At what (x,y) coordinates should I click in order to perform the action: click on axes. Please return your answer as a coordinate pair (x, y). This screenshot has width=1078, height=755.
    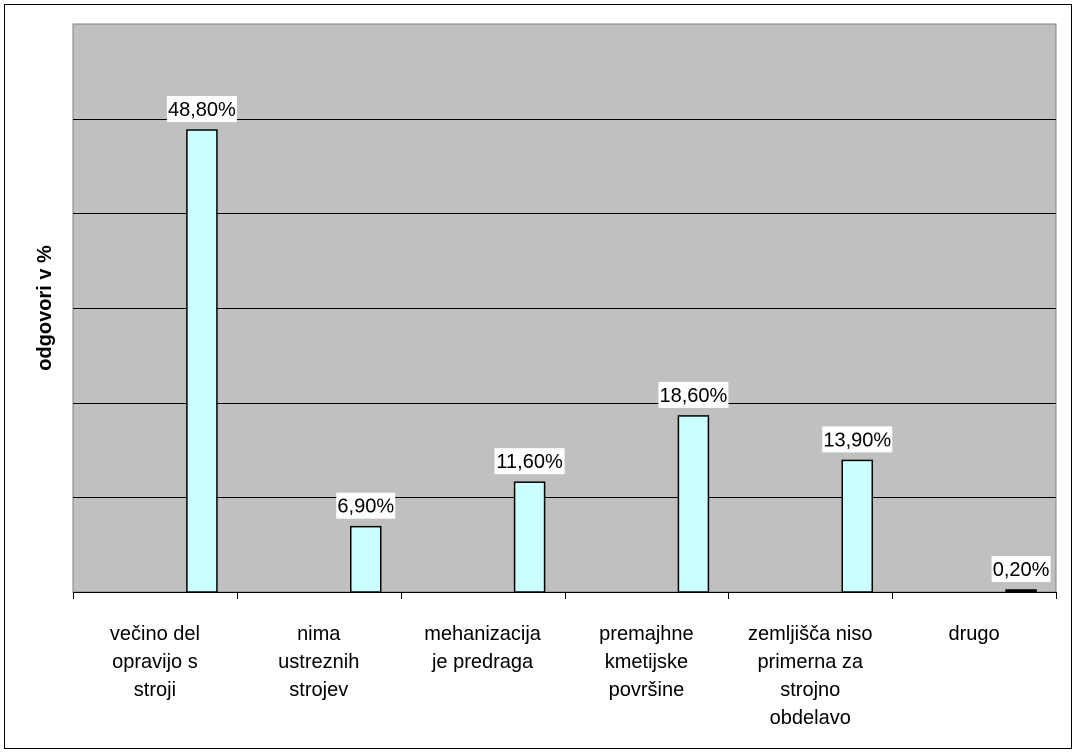
    Looking at the image, I should click on (565, 595).